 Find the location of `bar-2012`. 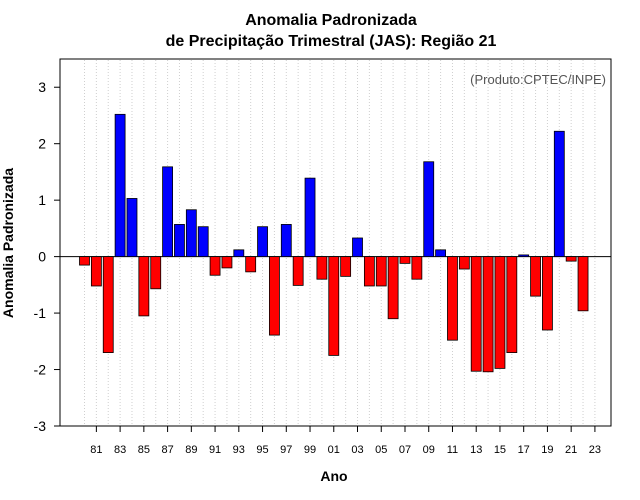

bar-2012 is located at coordinates (464, 263).